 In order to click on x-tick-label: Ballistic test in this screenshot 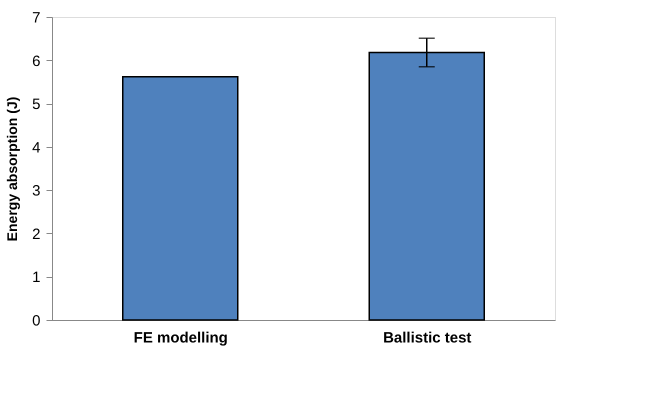, I will do `click(427, 338)`.